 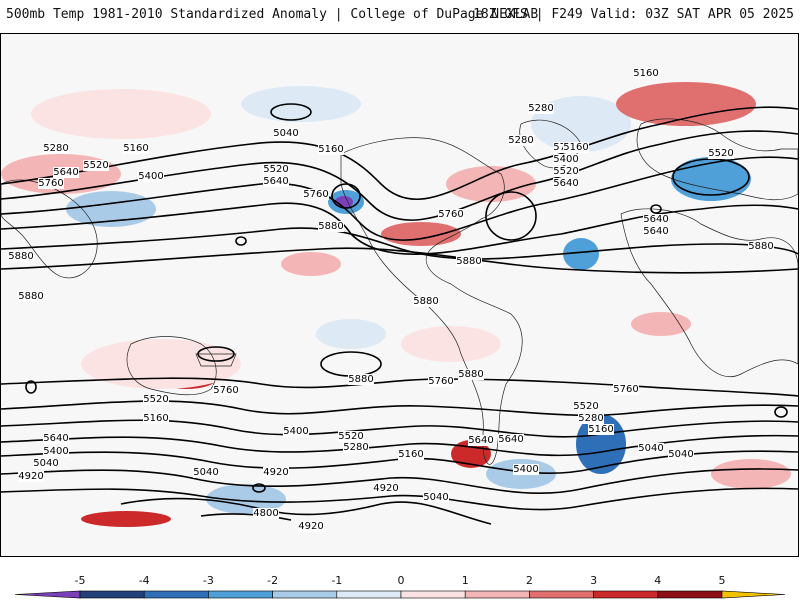 I want to click on colorbar-graphic: -5 -4 -3 -2 -1 0 1 2 3 4 5, so click(x=400, y=586).